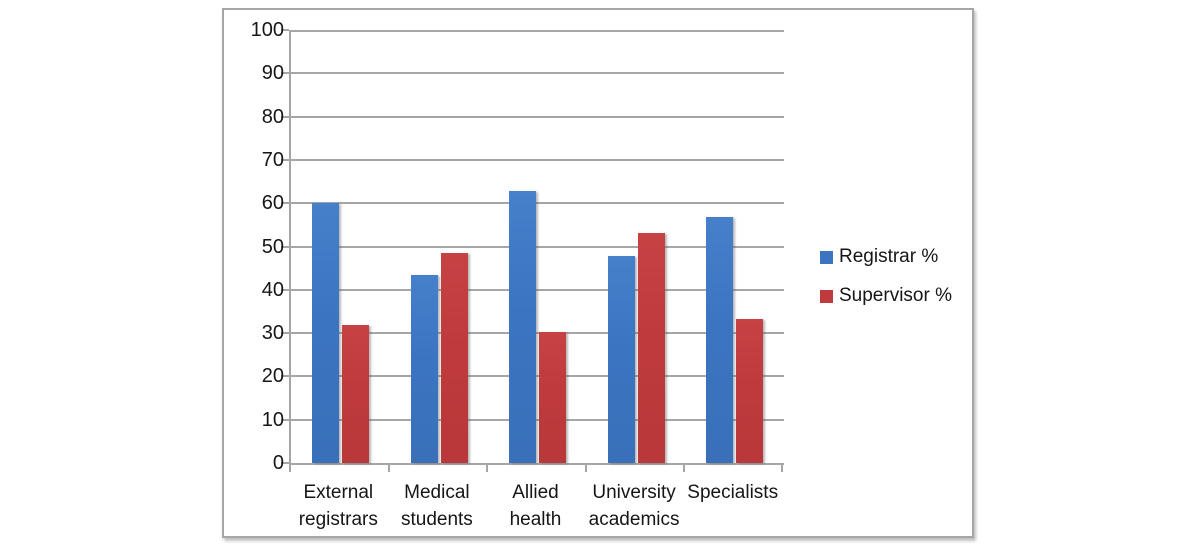  I want to click on bar-registrar-specialists, so click(720, 340).